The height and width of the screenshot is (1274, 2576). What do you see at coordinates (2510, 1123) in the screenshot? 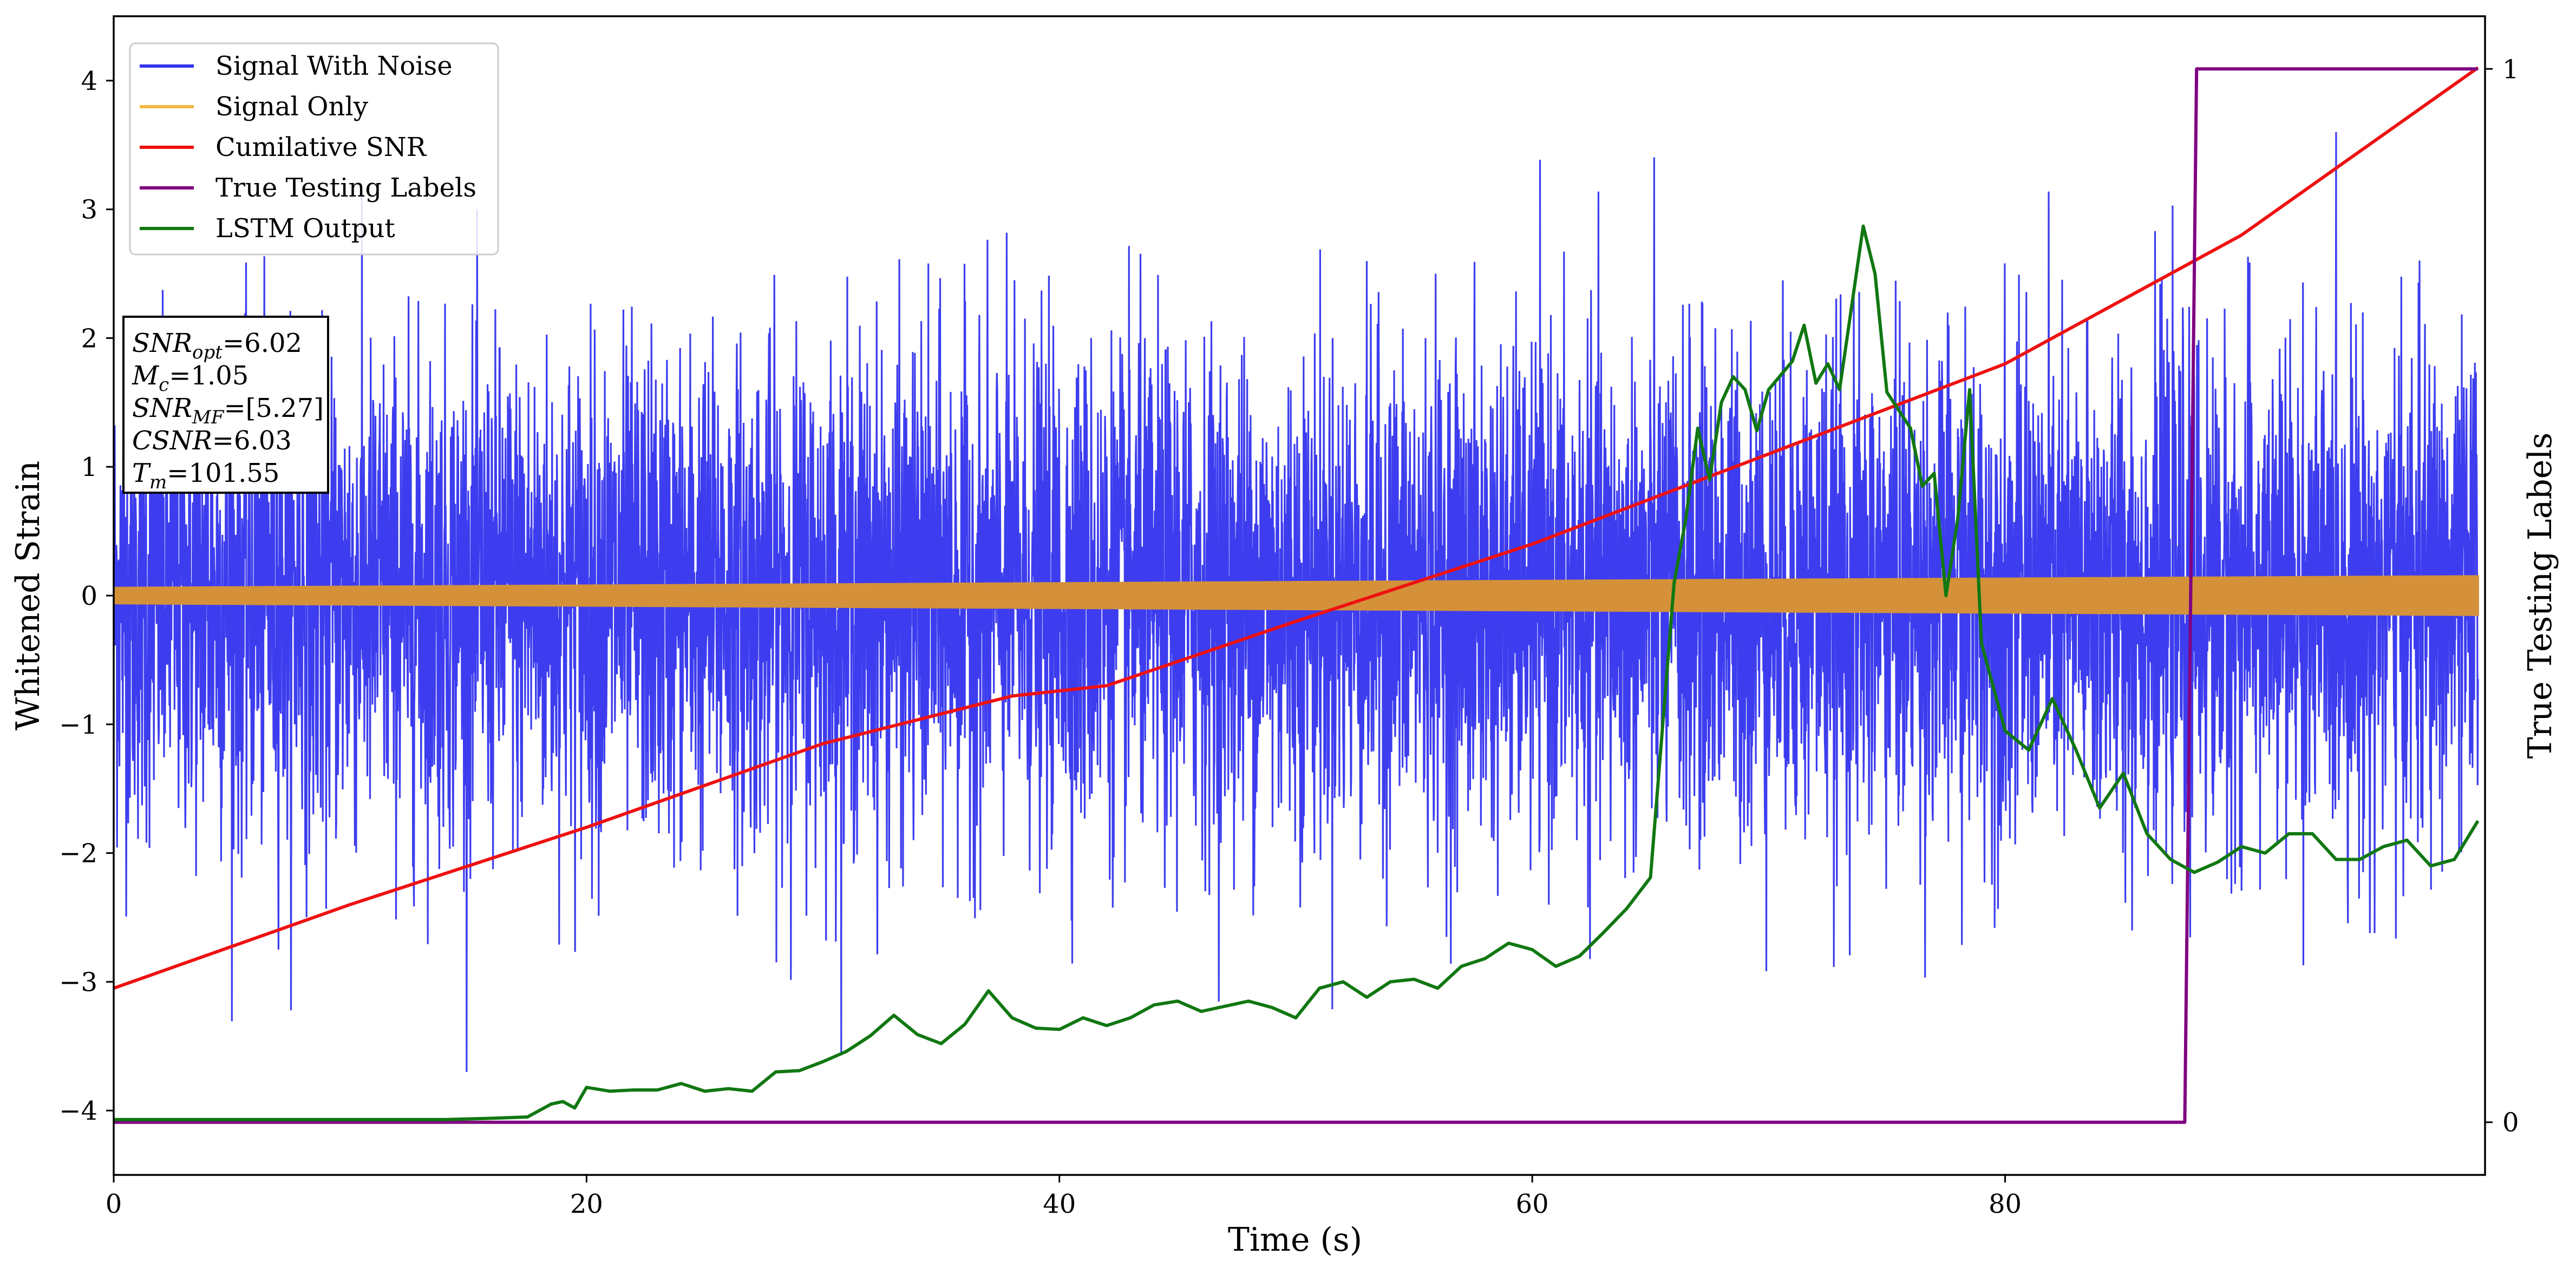
I see `y-tick-label-right: 0` at bounding box center [2510, 1123].